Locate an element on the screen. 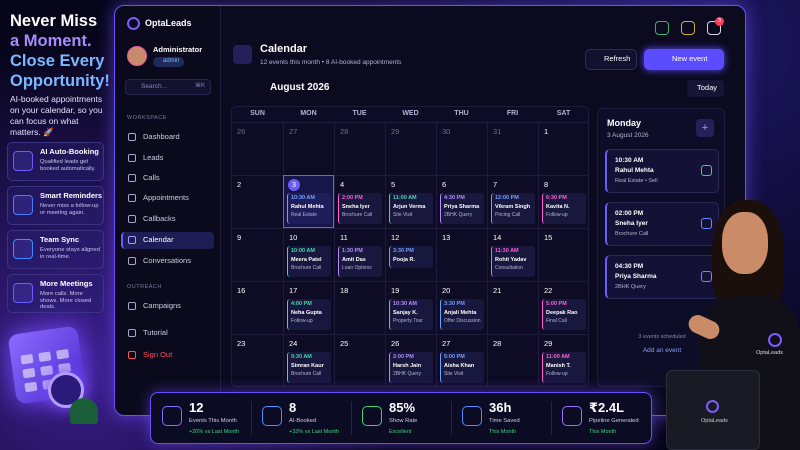 Image resolution: width=800 pixels, height=450 pixels. day-cell: 10 10:00 AM Meera Patel Brochure Call is located at coordinates (308, 254).